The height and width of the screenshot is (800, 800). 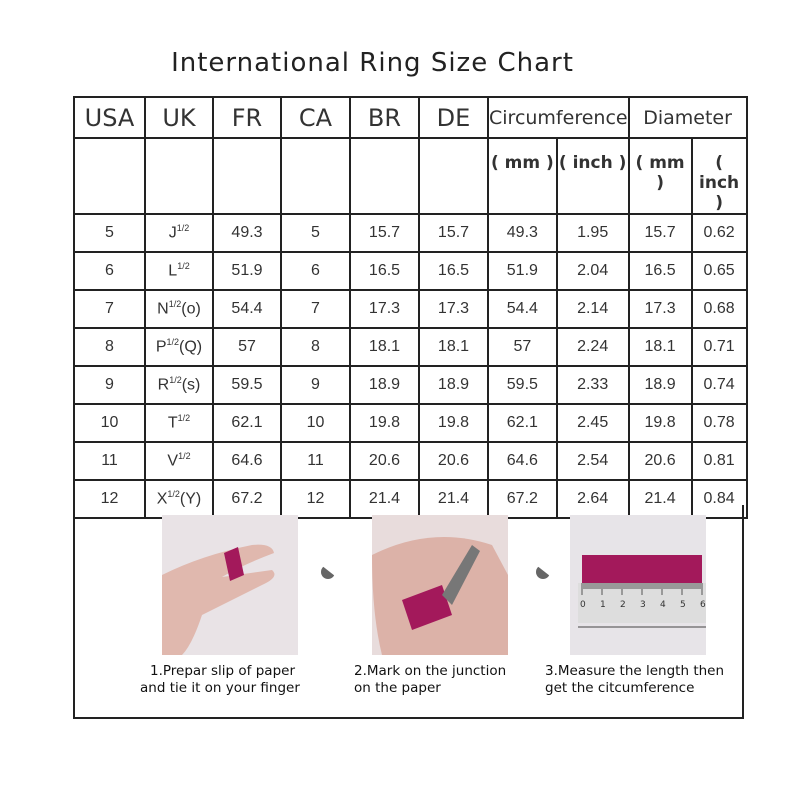 I want to click on cell-de: 20.6, so click(x=453, y=461).